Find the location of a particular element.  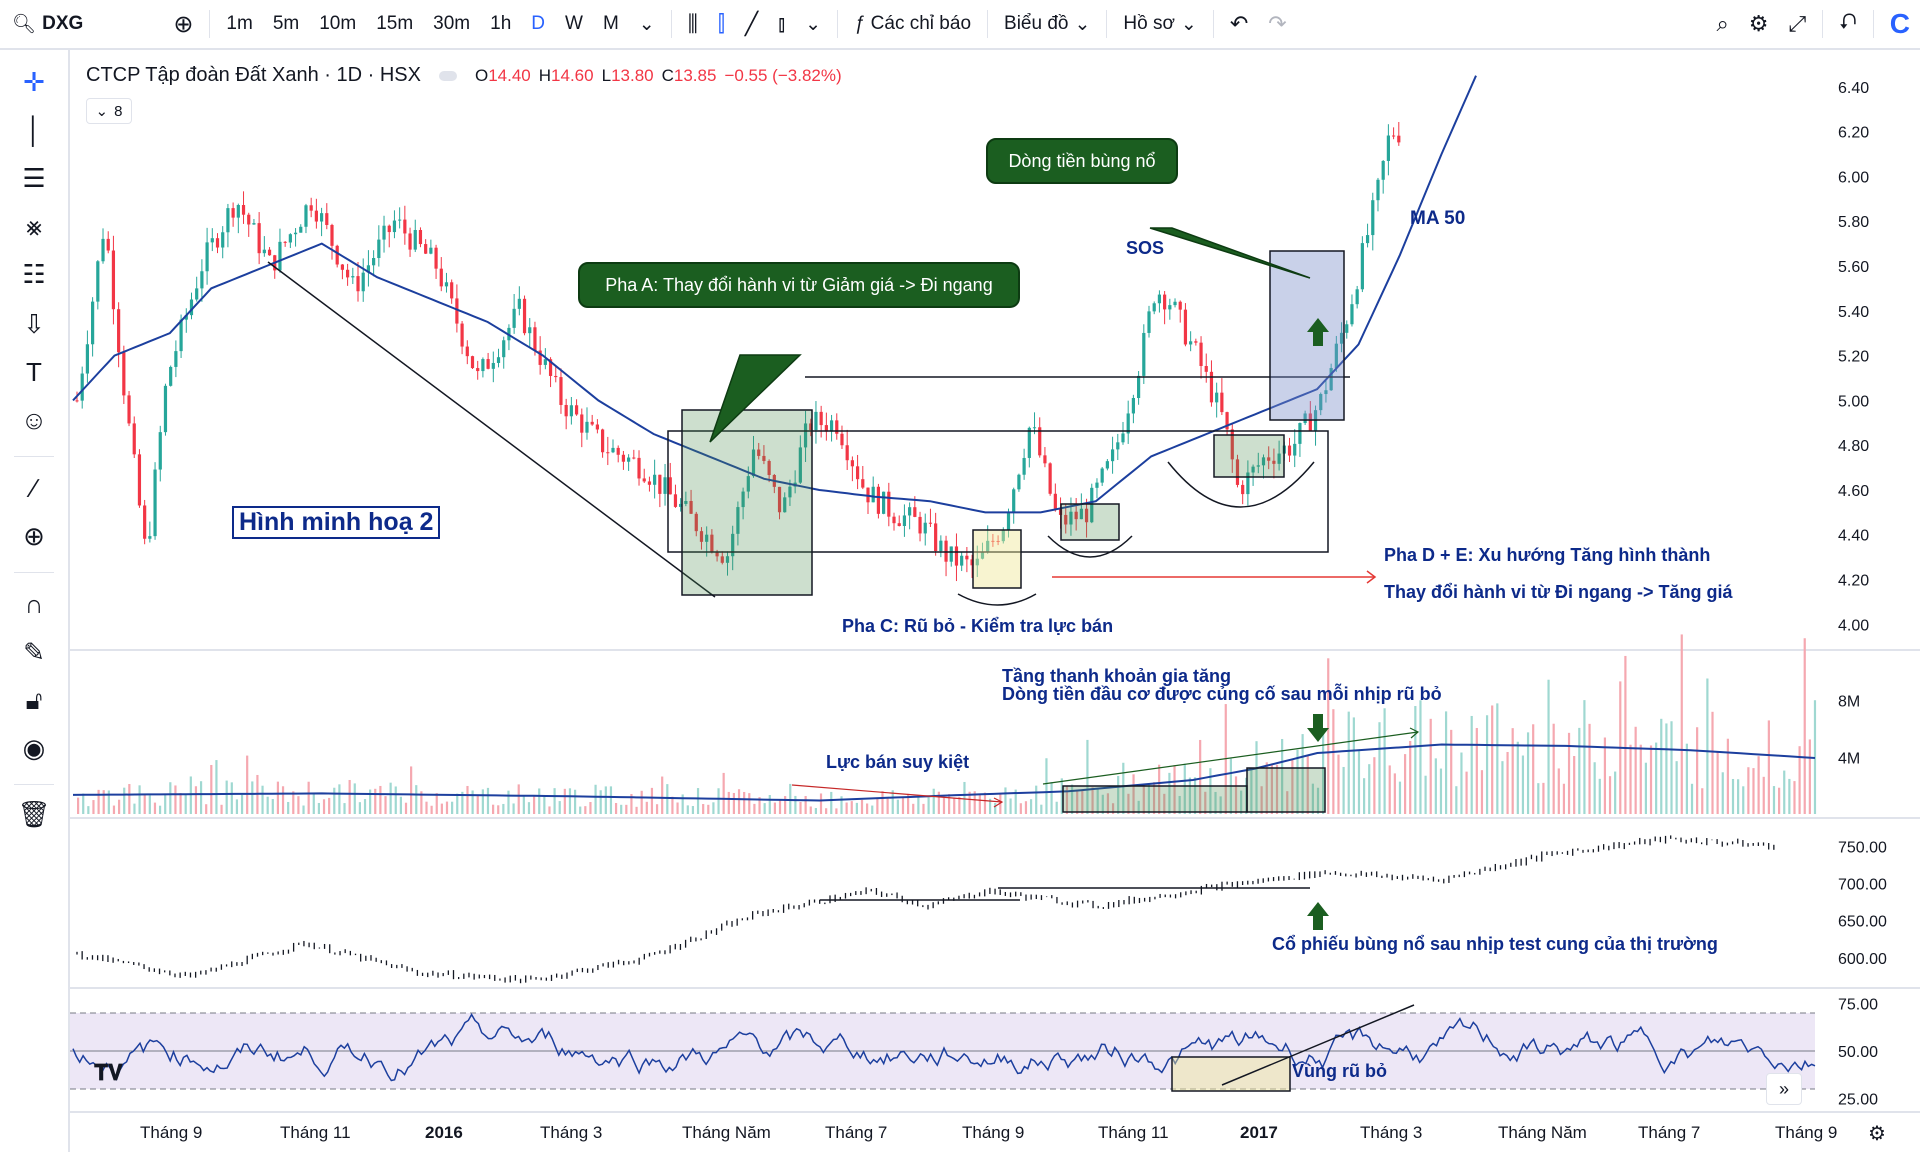

interval-W: W is located at coordinates (574, 23).